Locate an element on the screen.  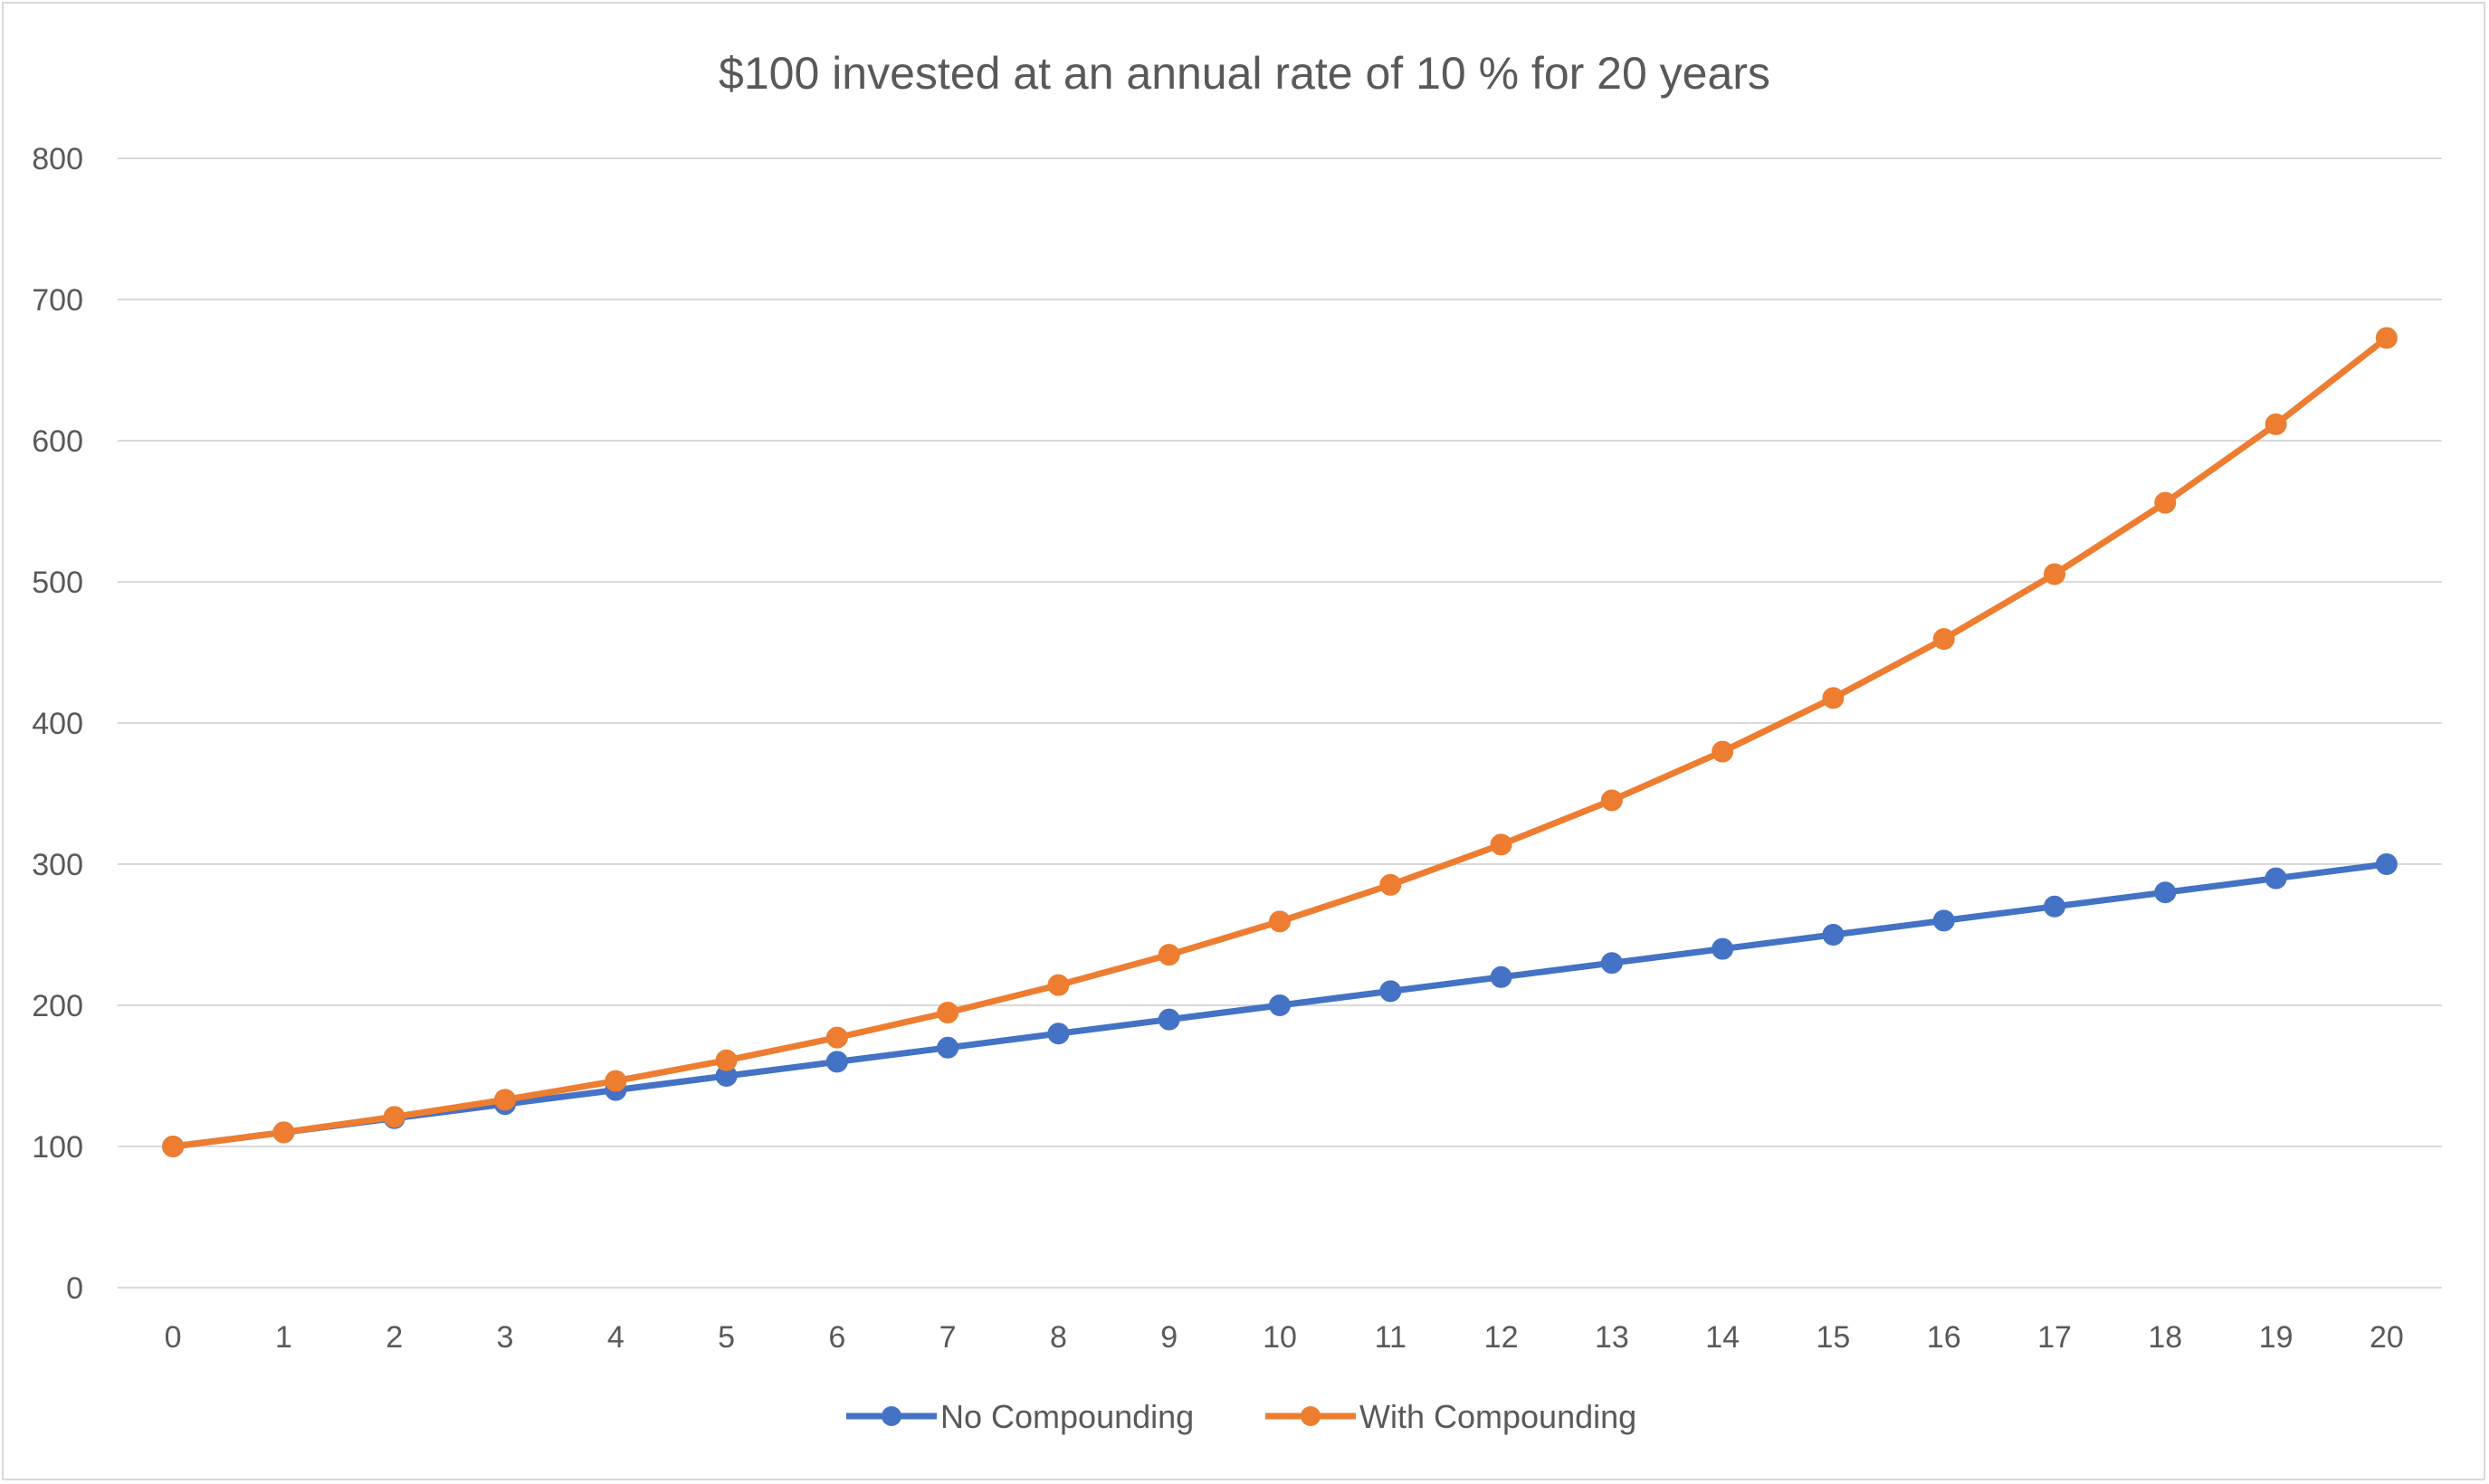
y-tick-label: 400 is located at coordinates (58, 724).